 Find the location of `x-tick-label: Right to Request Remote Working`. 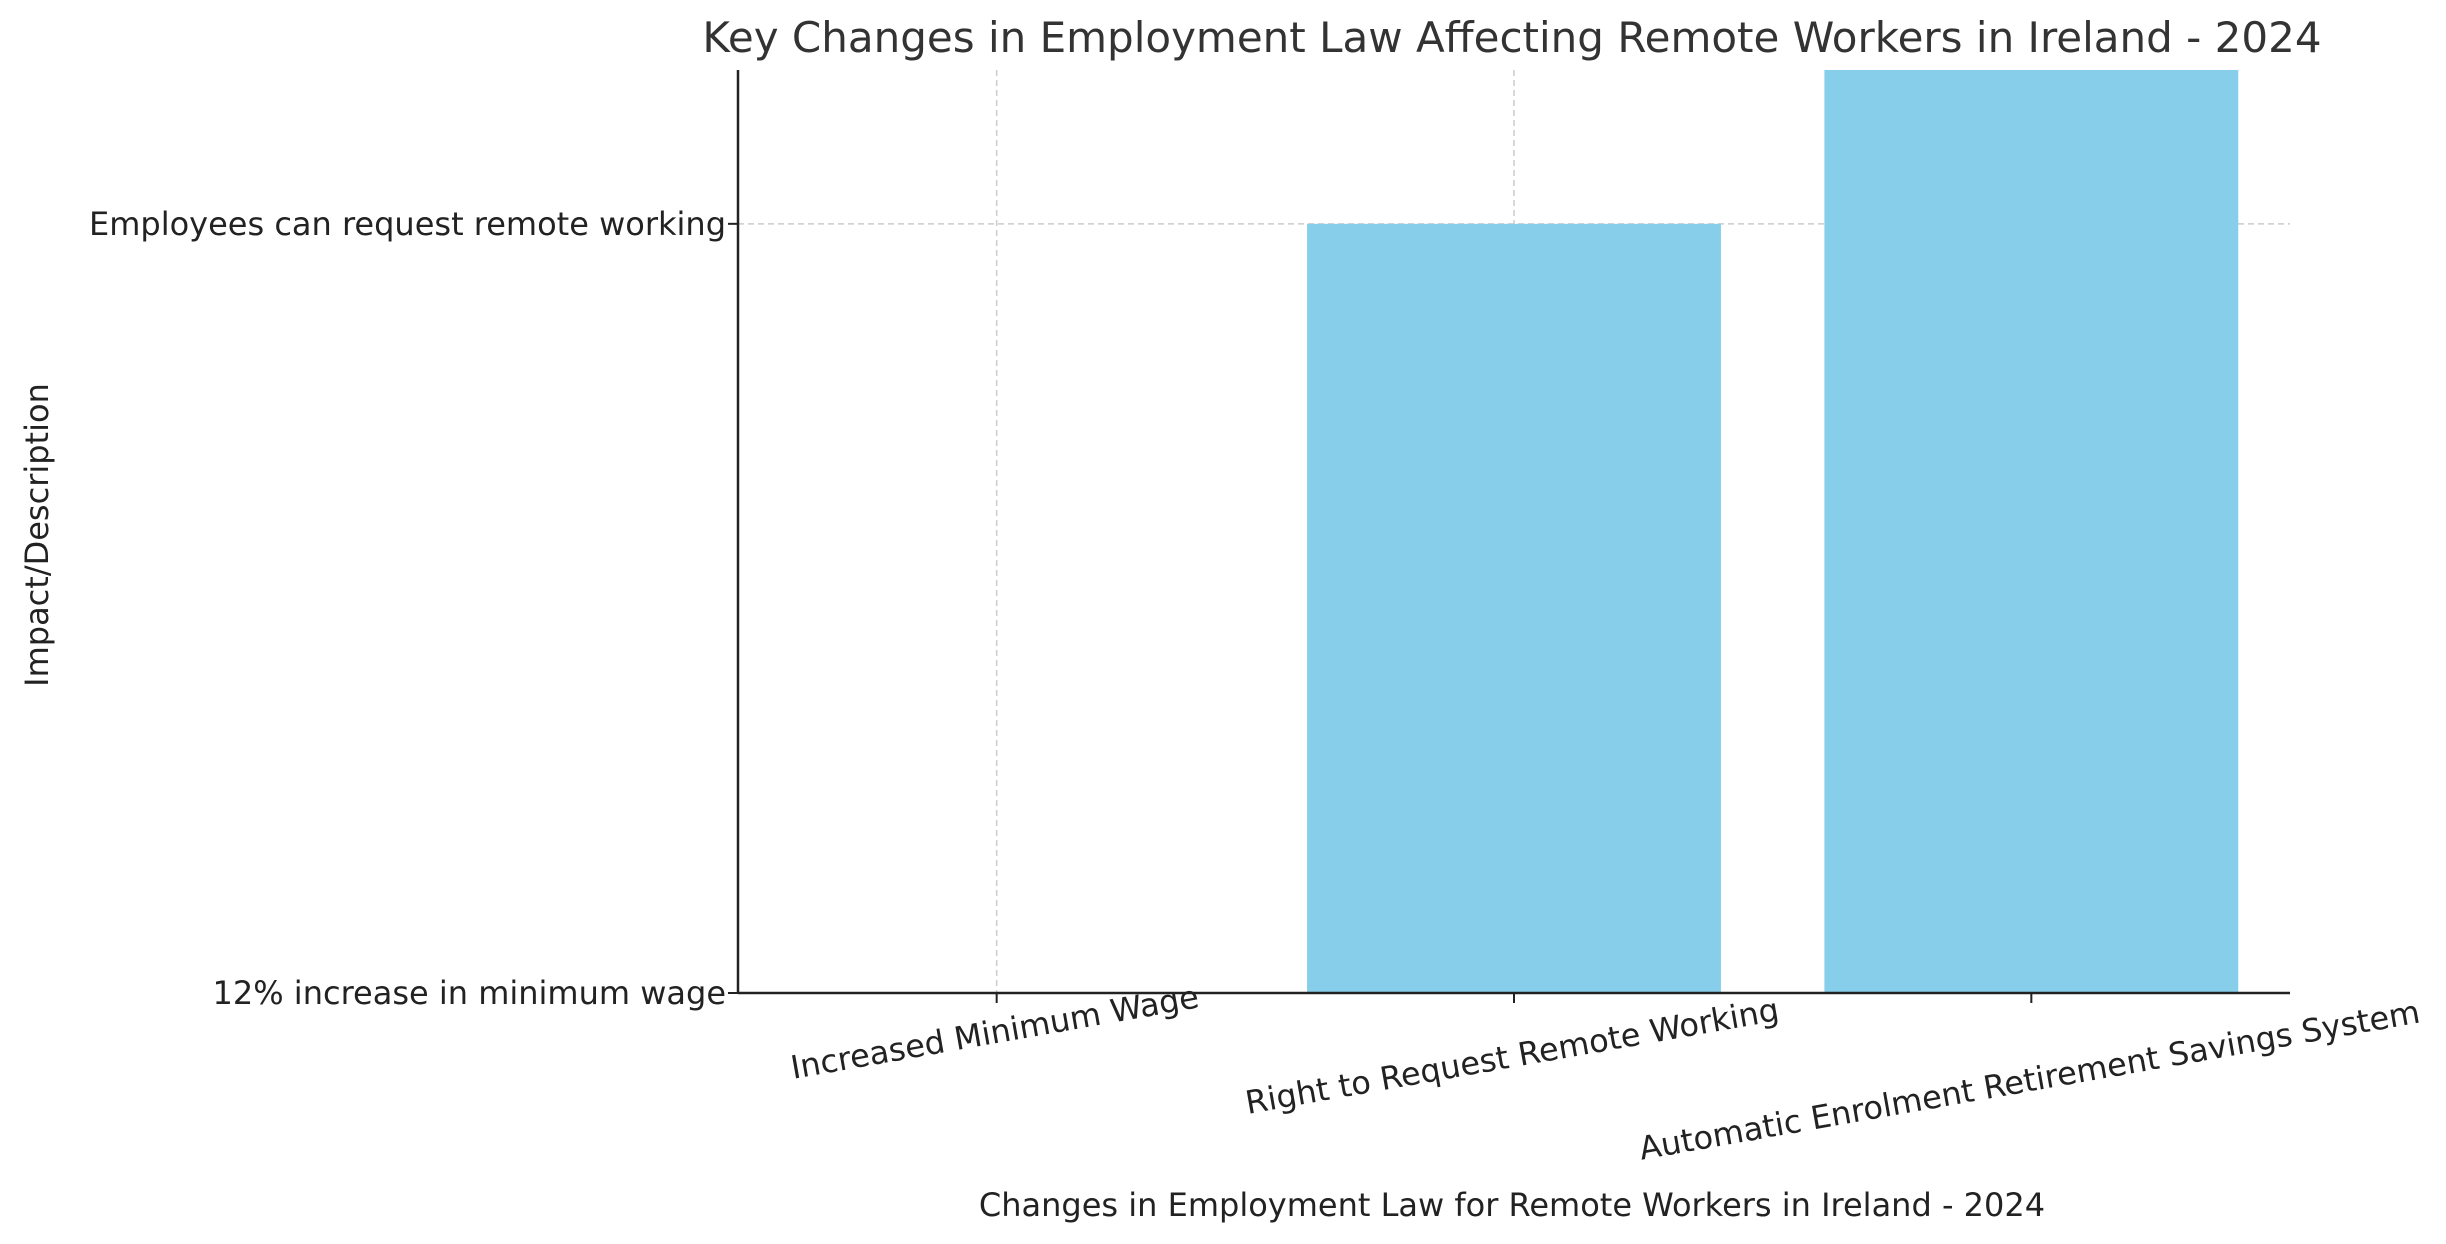

x-tick-label: Right to Request Remote Working is located at coordinates (1511, 1055).